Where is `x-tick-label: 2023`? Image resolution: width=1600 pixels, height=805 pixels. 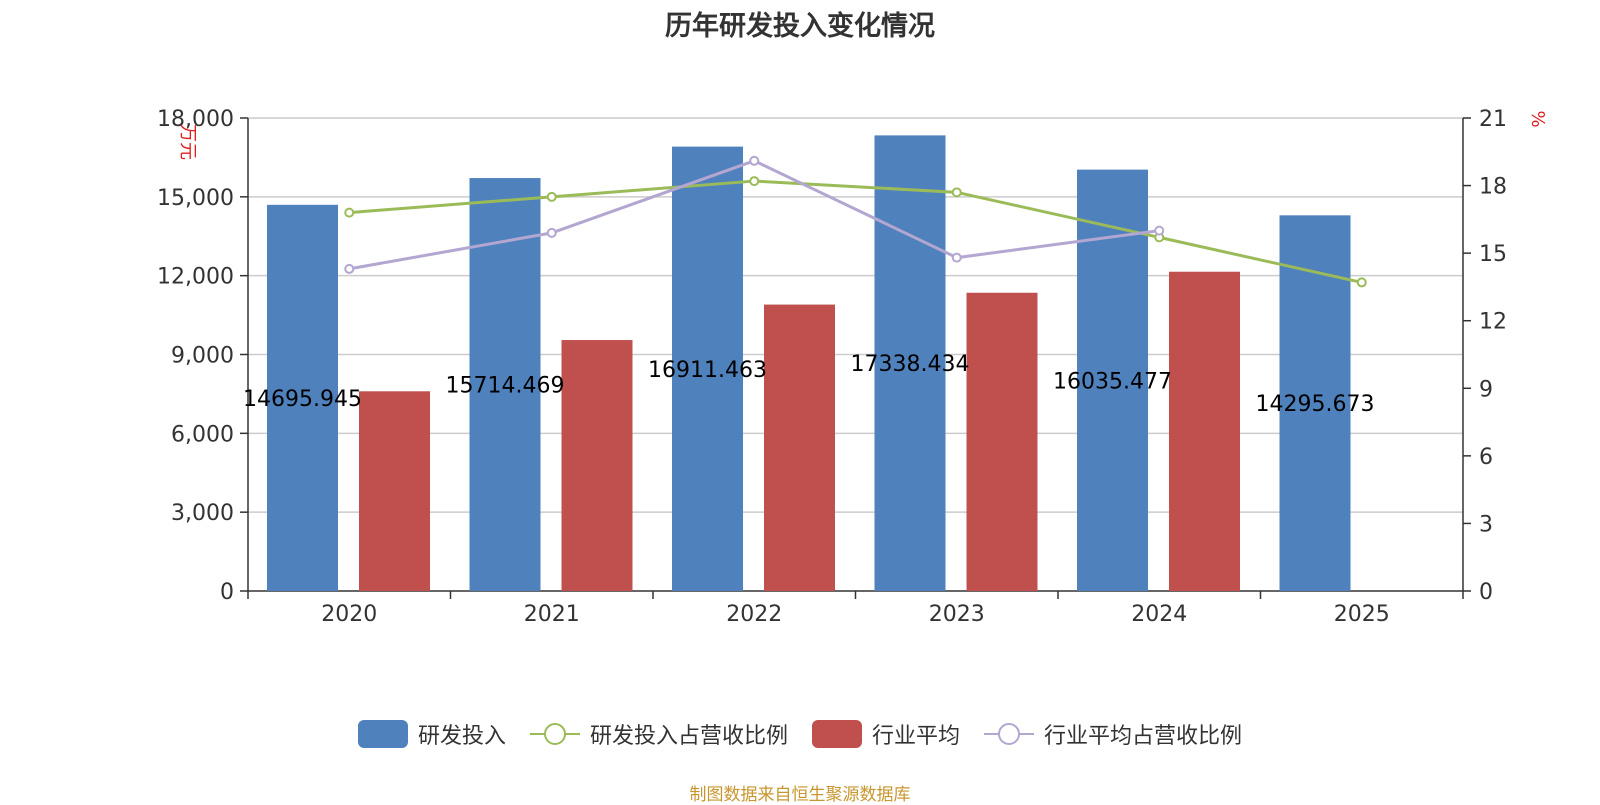 x-tick-label: 2023 is located at coordinates (957, 614).